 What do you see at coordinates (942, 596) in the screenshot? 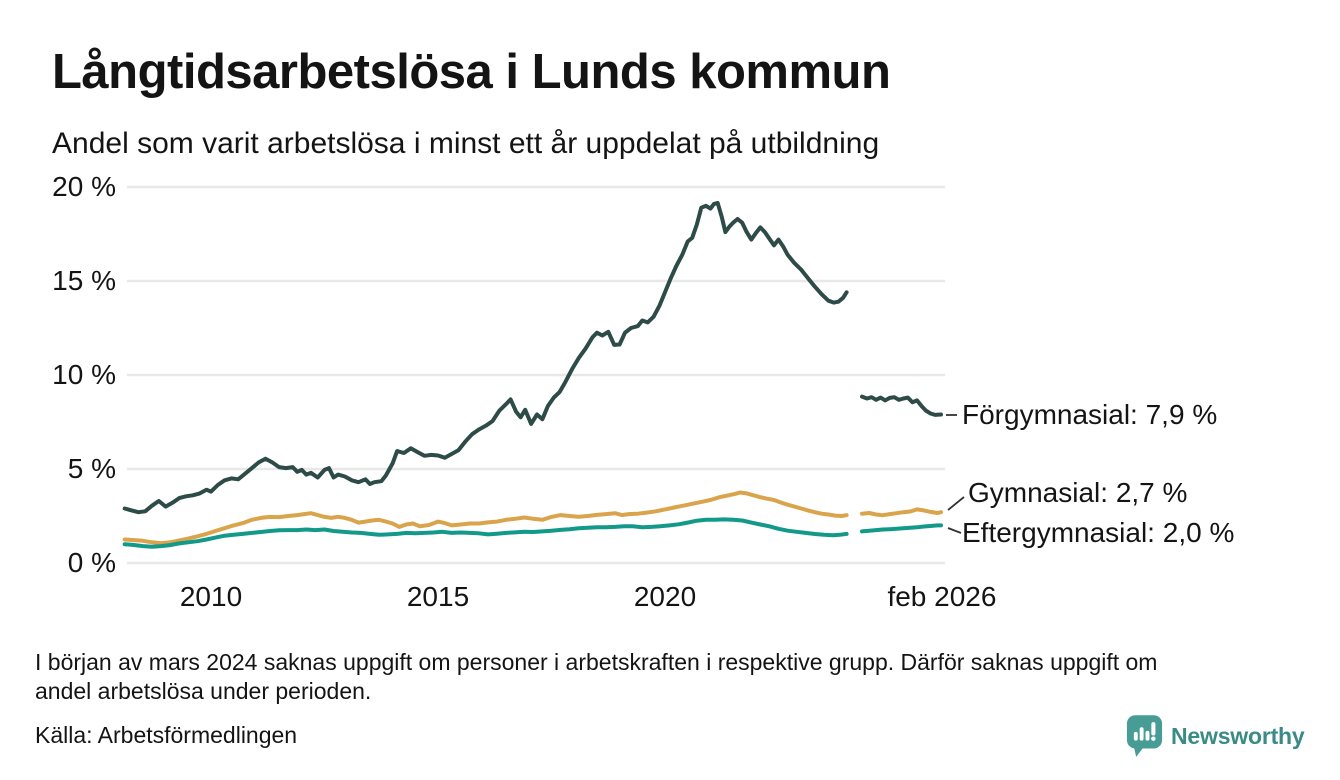
I see `x-tick-label: feb 2026` at bounding box center [942, 596].